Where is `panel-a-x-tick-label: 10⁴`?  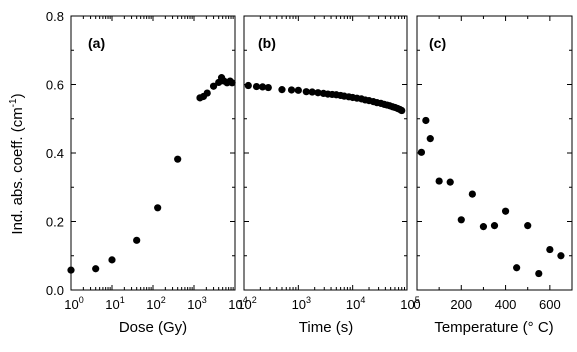 panel-a-x-tick-label: 10⁴ is located at coordinates (237, 303).